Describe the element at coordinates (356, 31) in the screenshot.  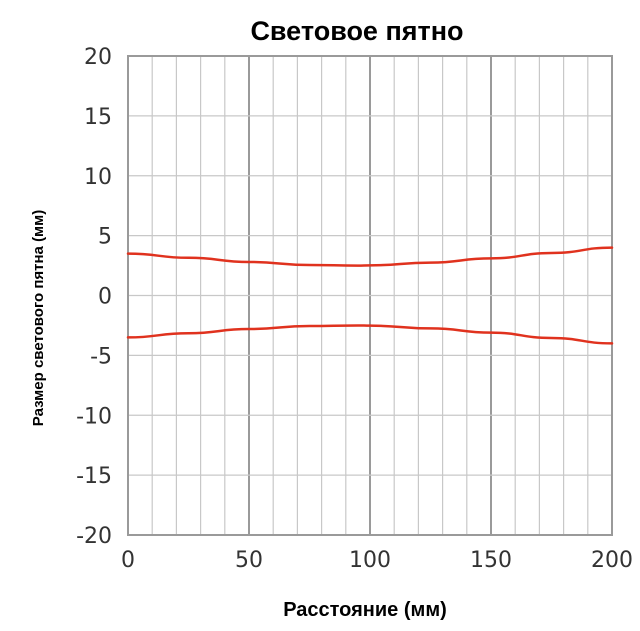
I see `chart-title: Световое пятно` at that location.